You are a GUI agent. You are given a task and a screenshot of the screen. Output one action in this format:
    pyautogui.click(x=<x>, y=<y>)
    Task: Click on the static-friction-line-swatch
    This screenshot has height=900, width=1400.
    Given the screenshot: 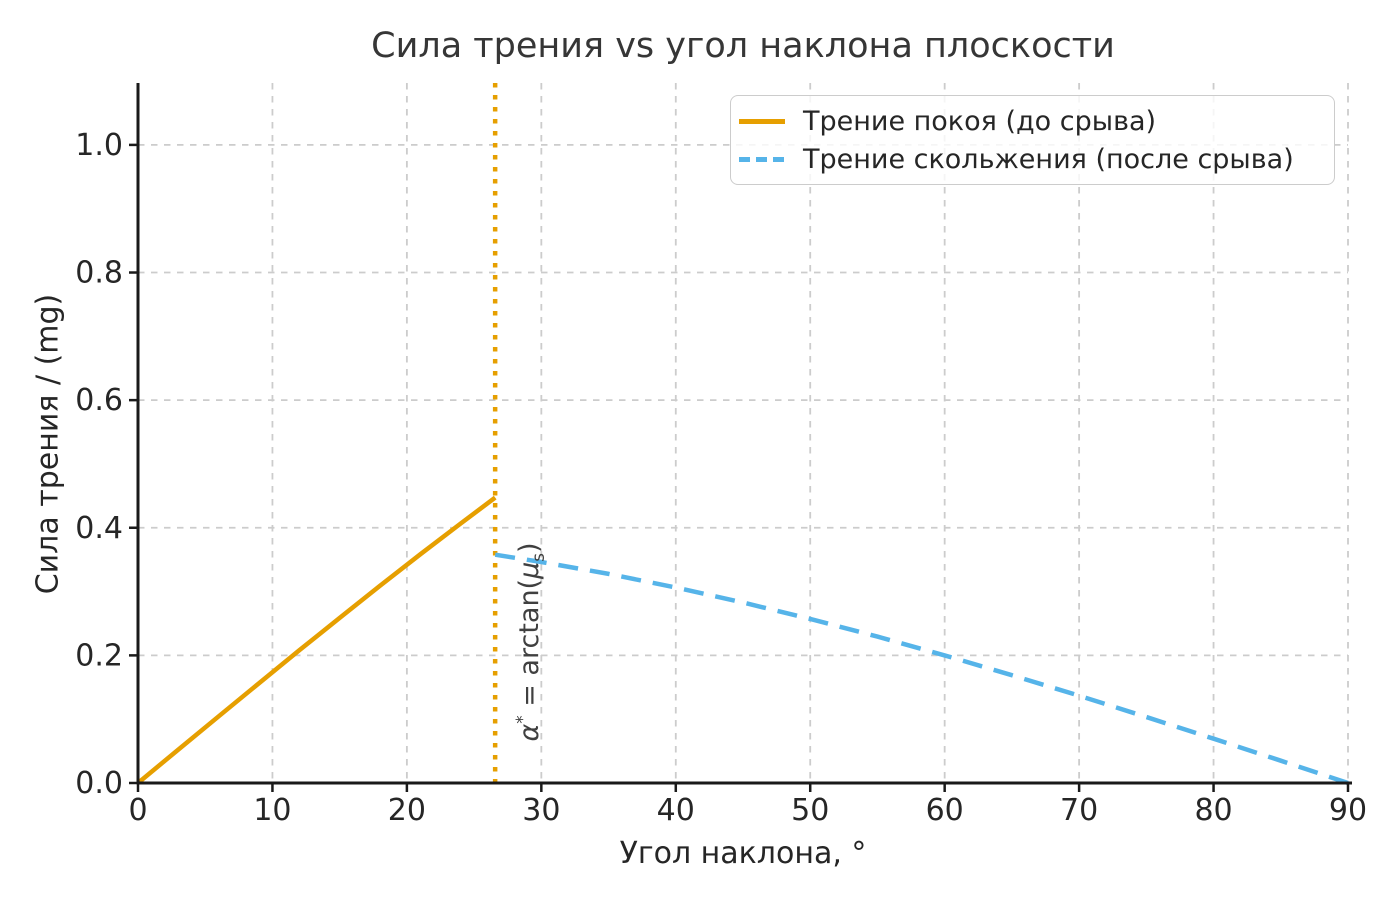 What is the action you would take?
    pyautogui.click(x=762, y=121)
    